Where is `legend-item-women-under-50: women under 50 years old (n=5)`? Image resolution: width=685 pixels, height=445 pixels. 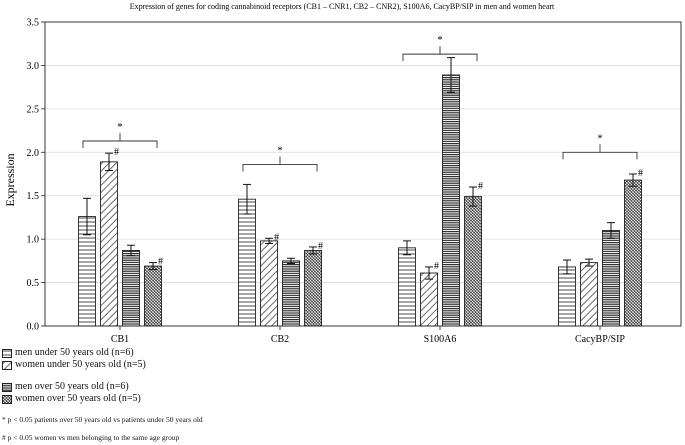
legend-item-women-under-50: women under 50 years old (n=5) is located at coordinates (74, 365).